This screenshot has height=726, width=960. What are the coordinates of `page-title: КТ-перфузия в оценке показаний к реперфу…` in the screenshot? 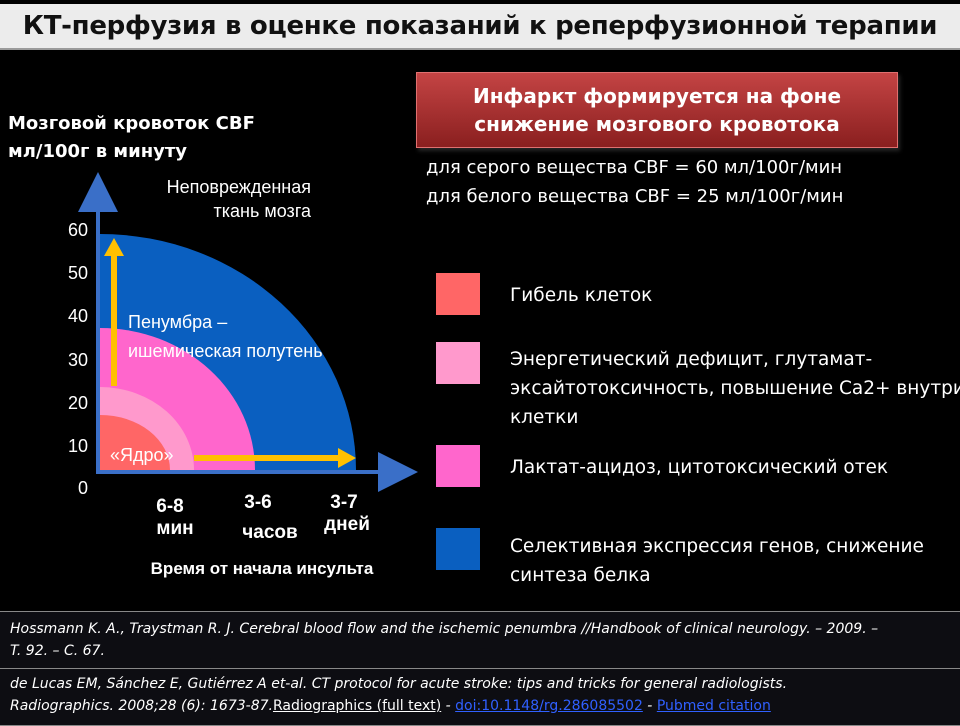 It's located at (480, 26).